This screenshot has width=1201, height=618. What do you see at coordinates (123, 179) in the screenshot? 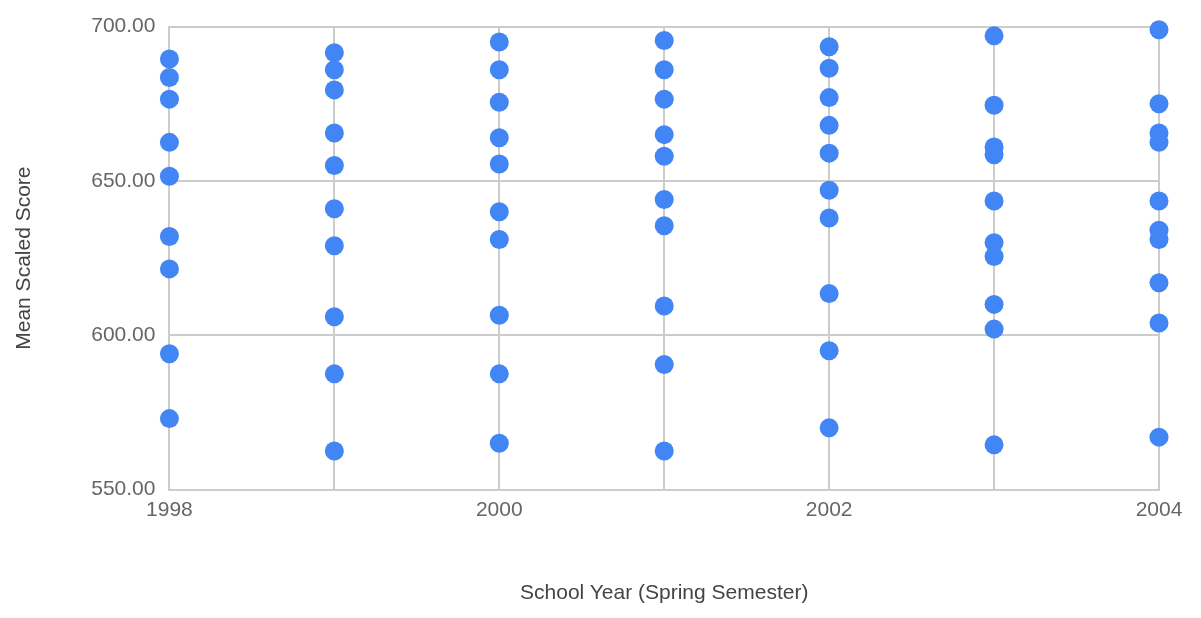
I see `y-tick-label: 650.00` at bounding box center [123, 179].